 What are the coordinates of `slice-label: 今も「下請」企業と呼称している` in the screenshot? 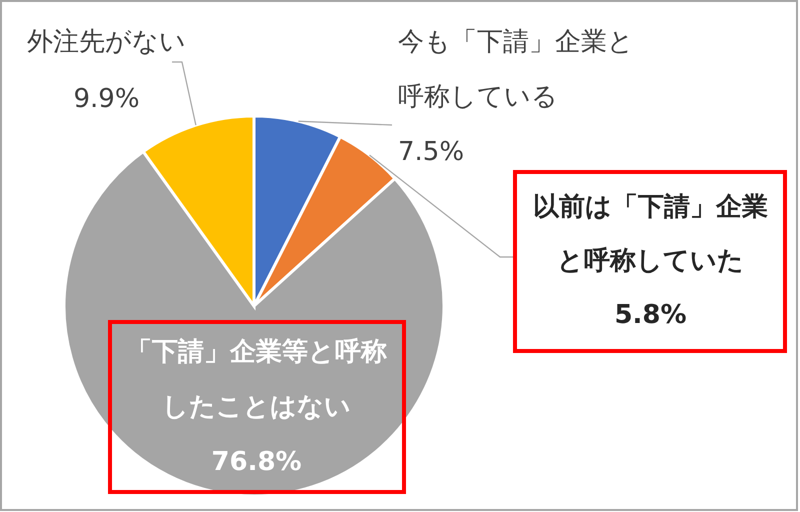 It's located at (516, 69).